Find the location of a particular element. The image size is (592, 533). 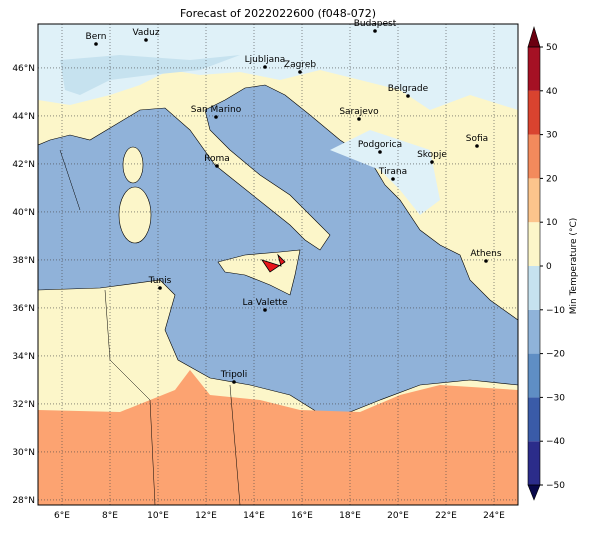

colorbar-tick-label: 50 is located at coordinates (552, 48).